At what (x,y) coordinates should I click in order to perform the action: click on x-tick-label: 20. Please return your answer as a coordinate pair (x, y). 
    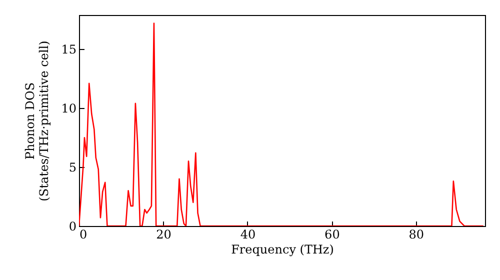
    Looking at the image, I should click on (164, 235).